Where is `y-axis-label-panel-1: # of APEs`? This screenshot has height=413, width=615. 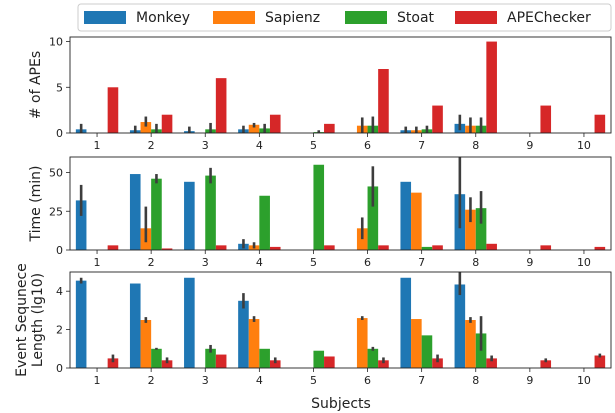
y-axis-label-panel-1: # of APEs is located at coordinates (36, 85).